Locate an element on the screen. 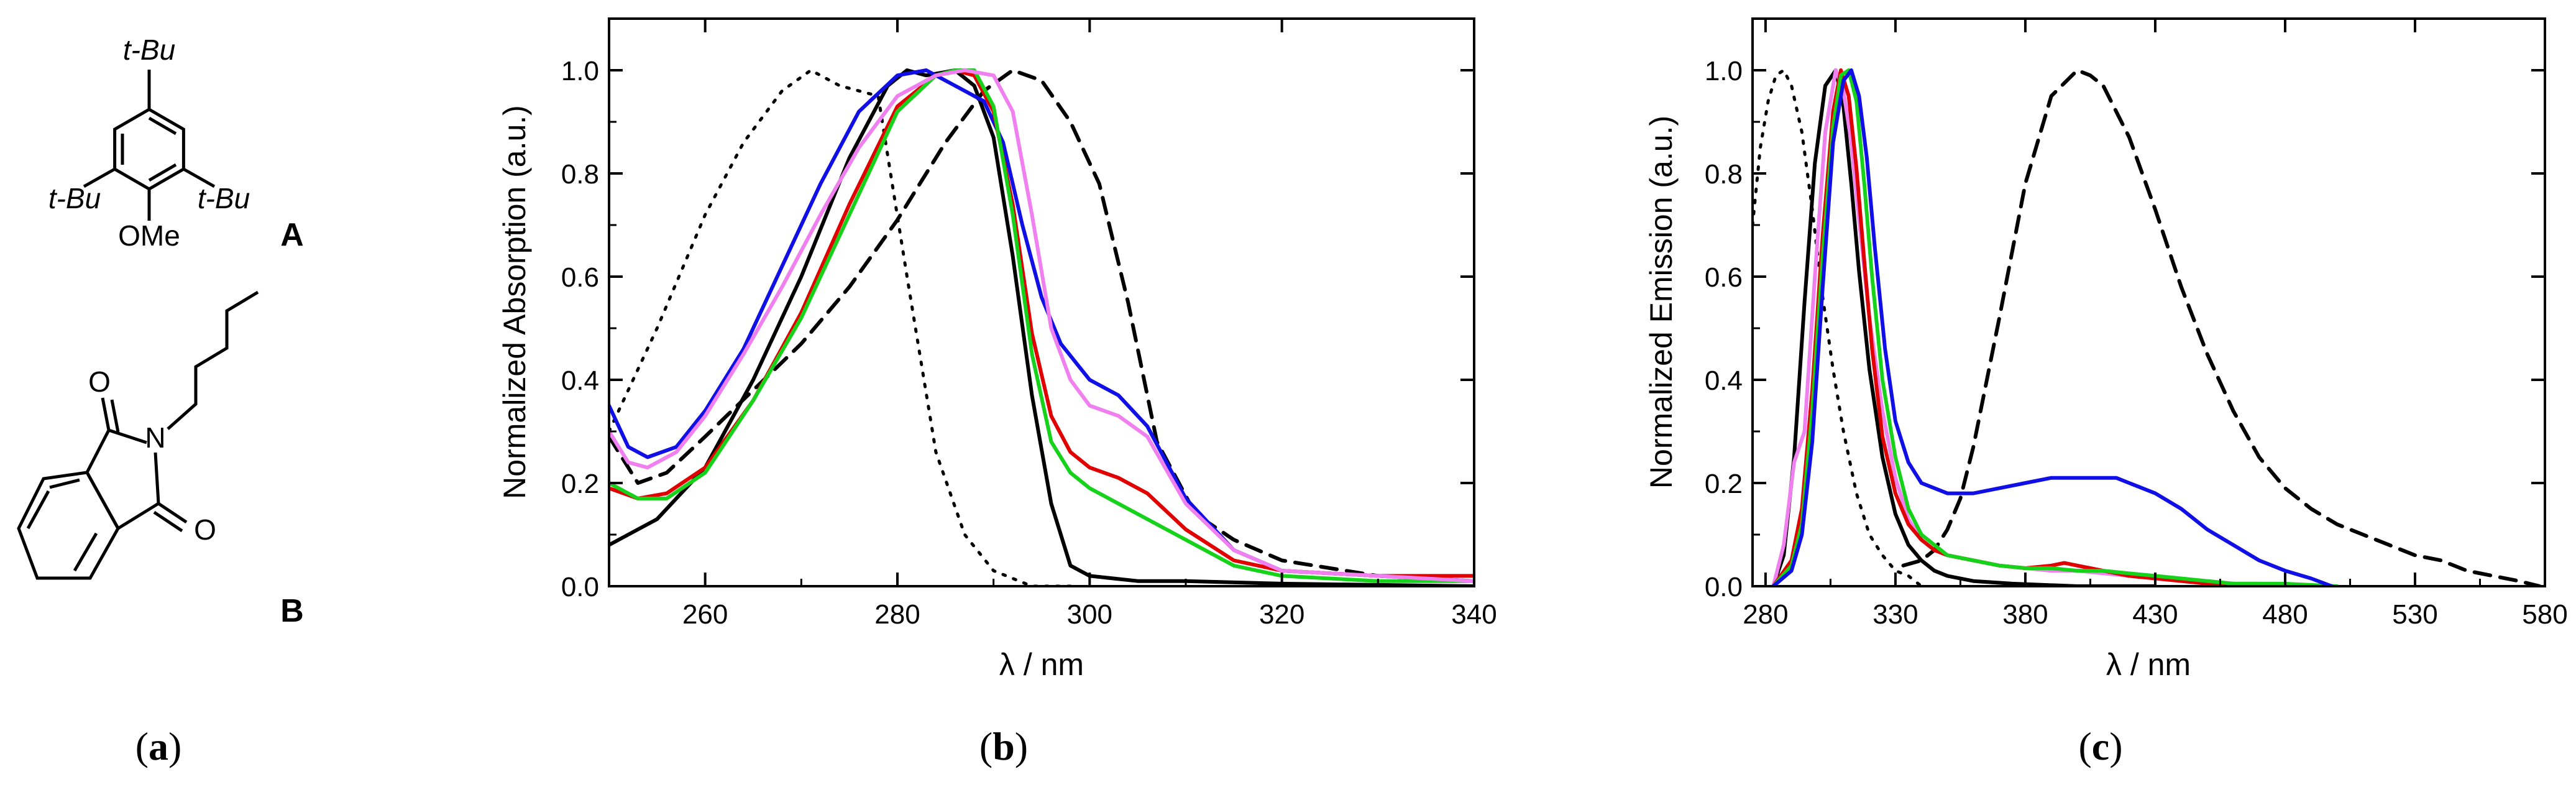 The height and width of the screenshot is (787, 2576). panel-a-structures: t-Bu t-Bu t-Bu OMe A N O O is located at coordinates (160, 401).